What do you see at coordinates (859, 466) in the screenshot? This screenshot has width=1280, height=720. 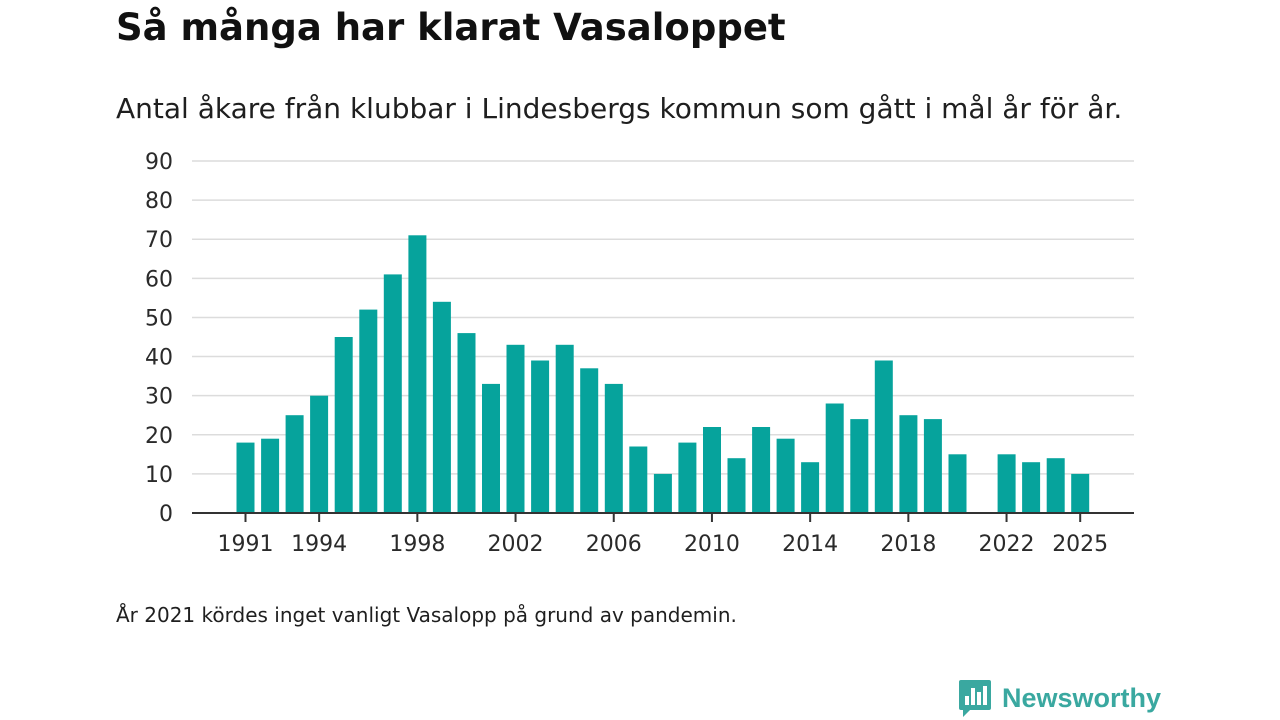 I see `bar-2016` at bounding box center [859, 466].